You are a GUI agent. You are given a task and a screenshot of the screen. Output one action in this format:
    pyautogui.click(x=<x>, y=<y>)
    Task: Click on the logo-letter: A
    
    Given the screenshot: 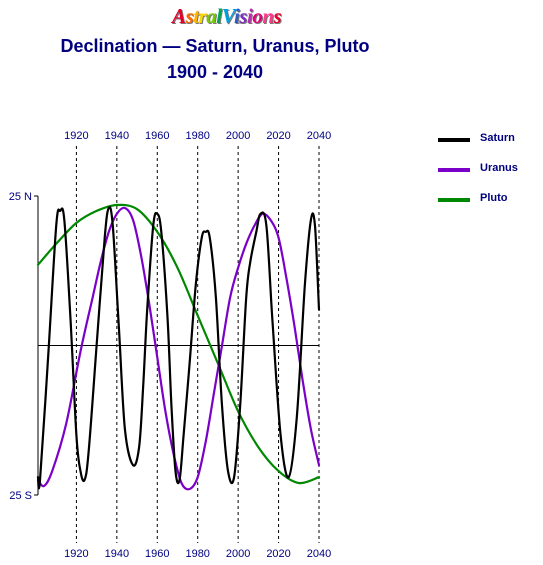 What is the action you would take?
    pyautogui.click(x=179, y=16)
    